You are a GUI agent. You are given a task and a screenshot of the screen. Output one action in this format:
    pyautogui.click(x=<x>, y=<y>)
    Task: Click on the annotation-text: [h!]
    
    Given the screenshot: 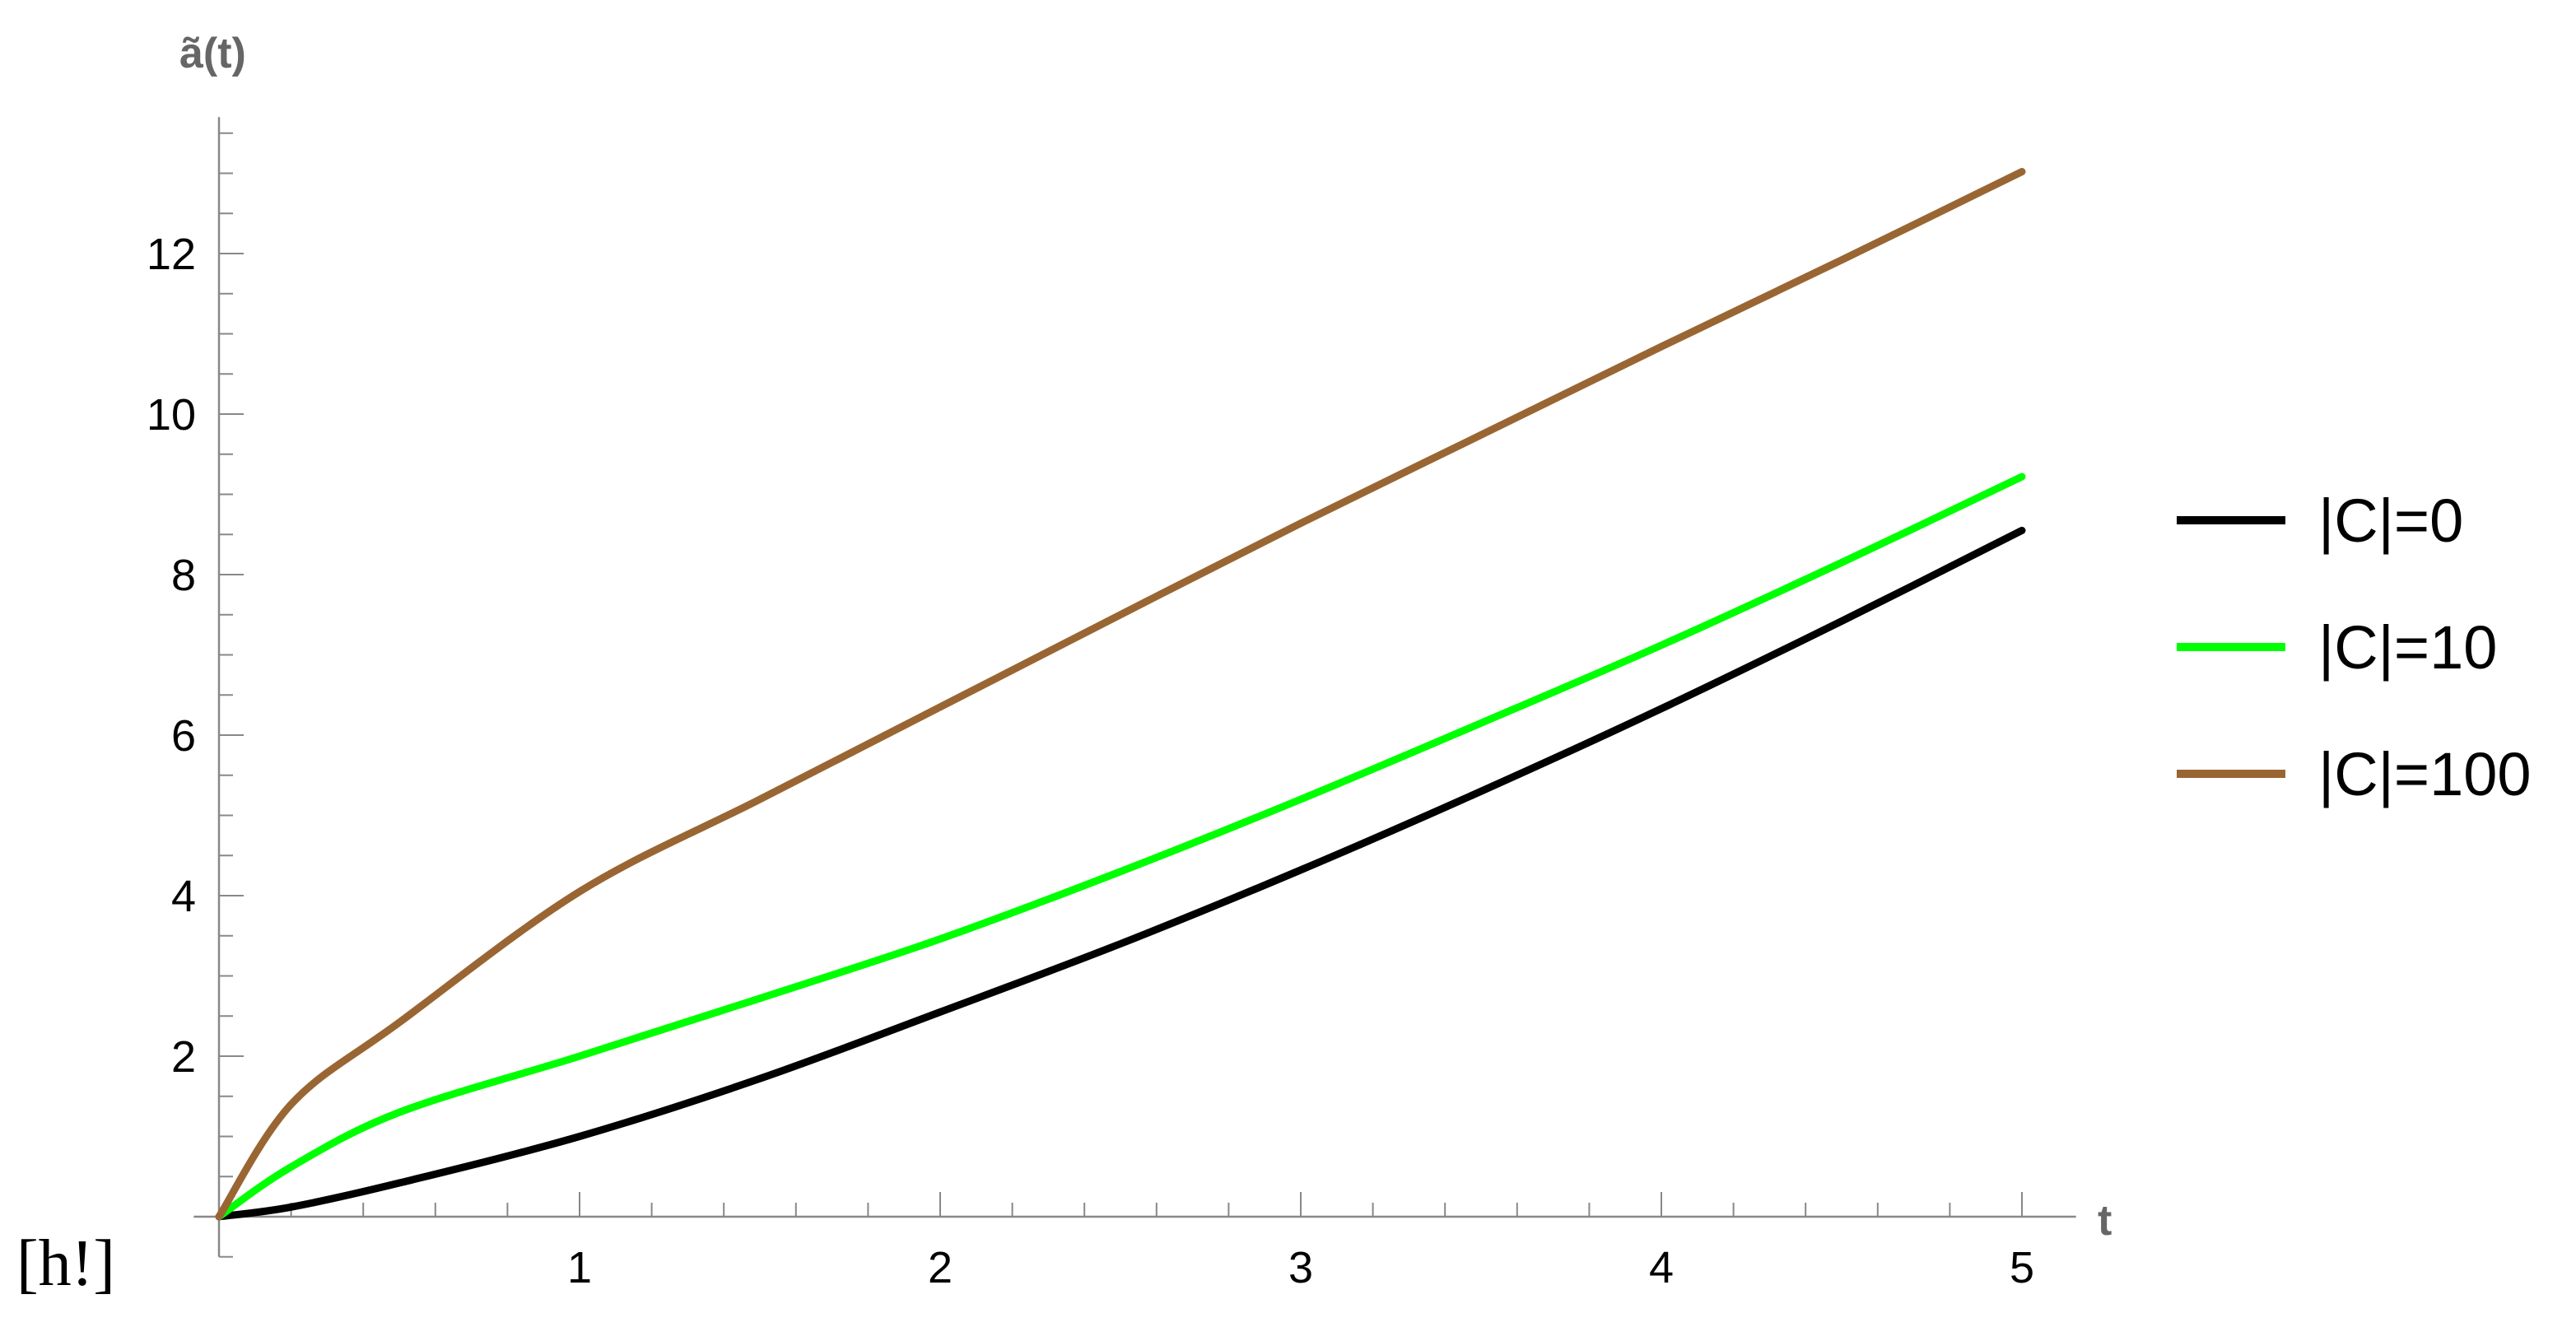 What is the action you would take?
    pyautogui.click(x=65, y=1263)
    